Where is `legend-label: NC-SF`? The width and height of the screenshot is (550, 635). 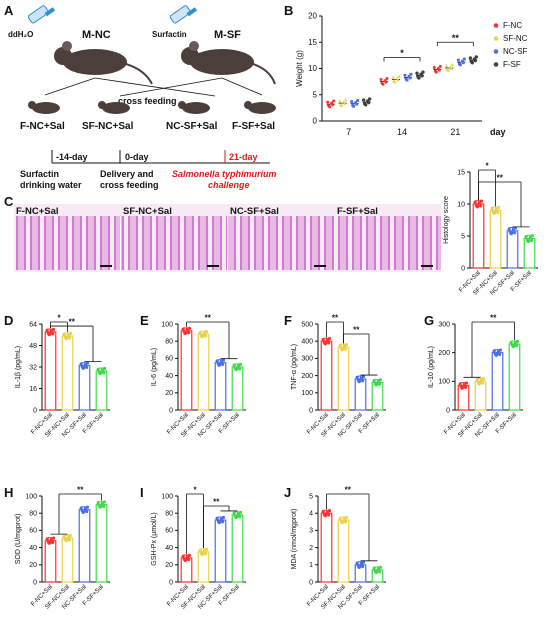
legend-label: NC-SF is located at coordinates (515, 51).